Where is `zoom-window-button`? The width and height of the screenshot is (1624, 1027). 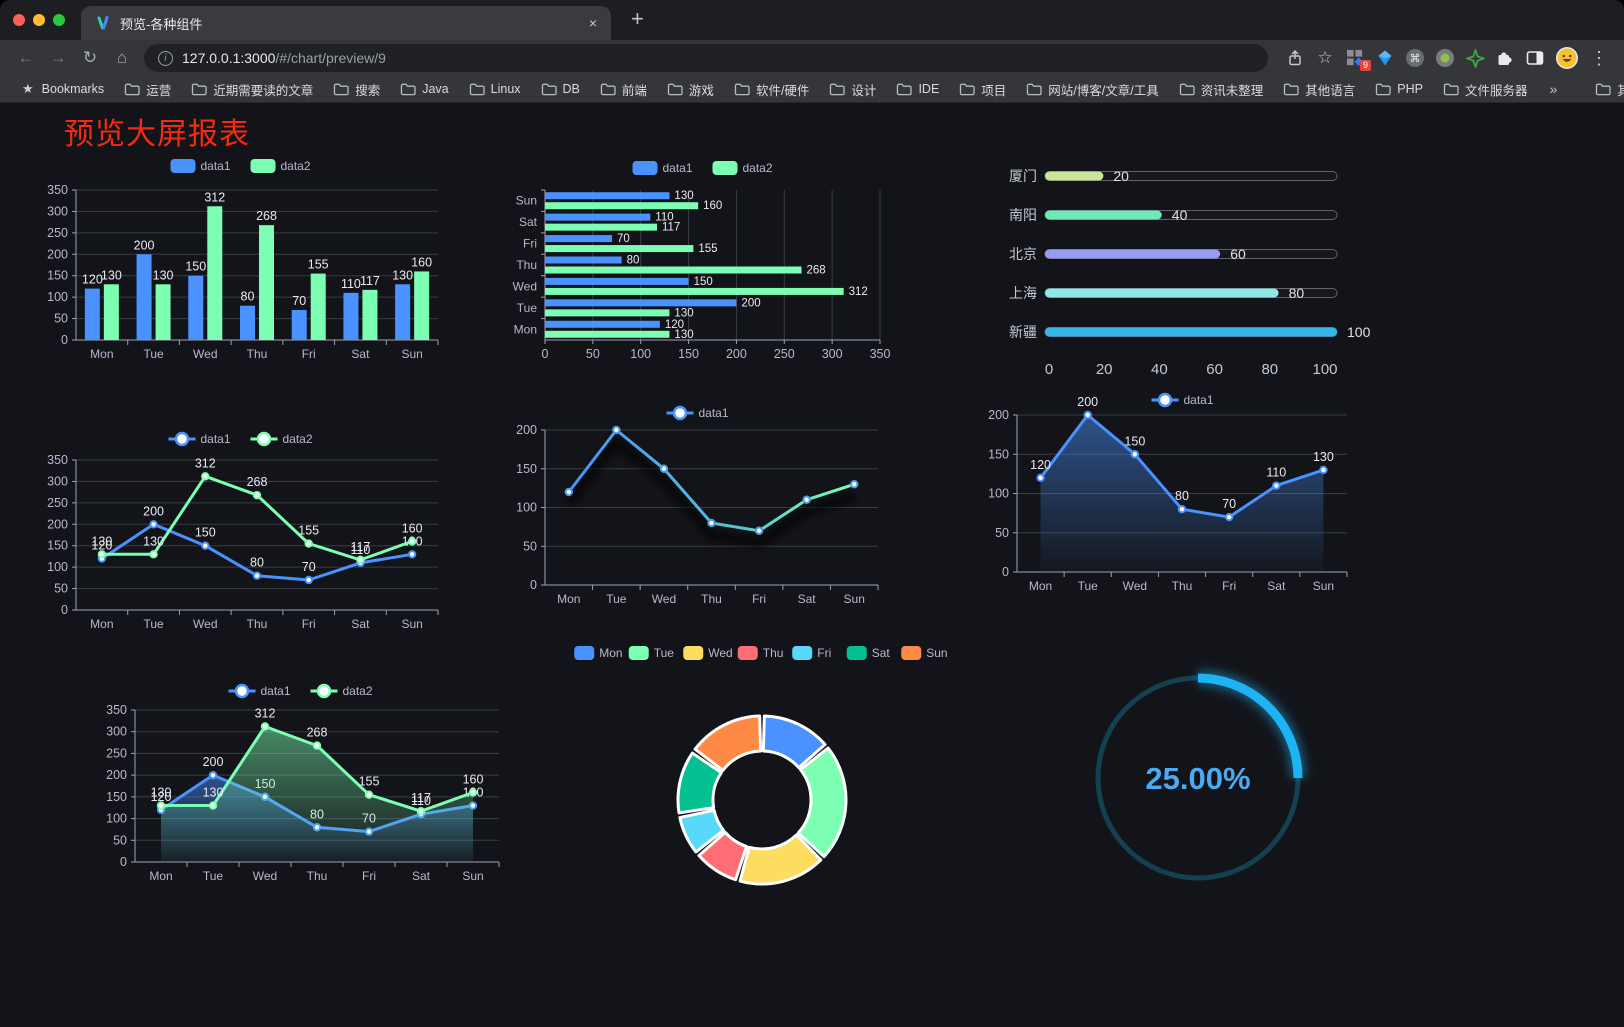 zoom-window-button is located at coordinates (59, 20).